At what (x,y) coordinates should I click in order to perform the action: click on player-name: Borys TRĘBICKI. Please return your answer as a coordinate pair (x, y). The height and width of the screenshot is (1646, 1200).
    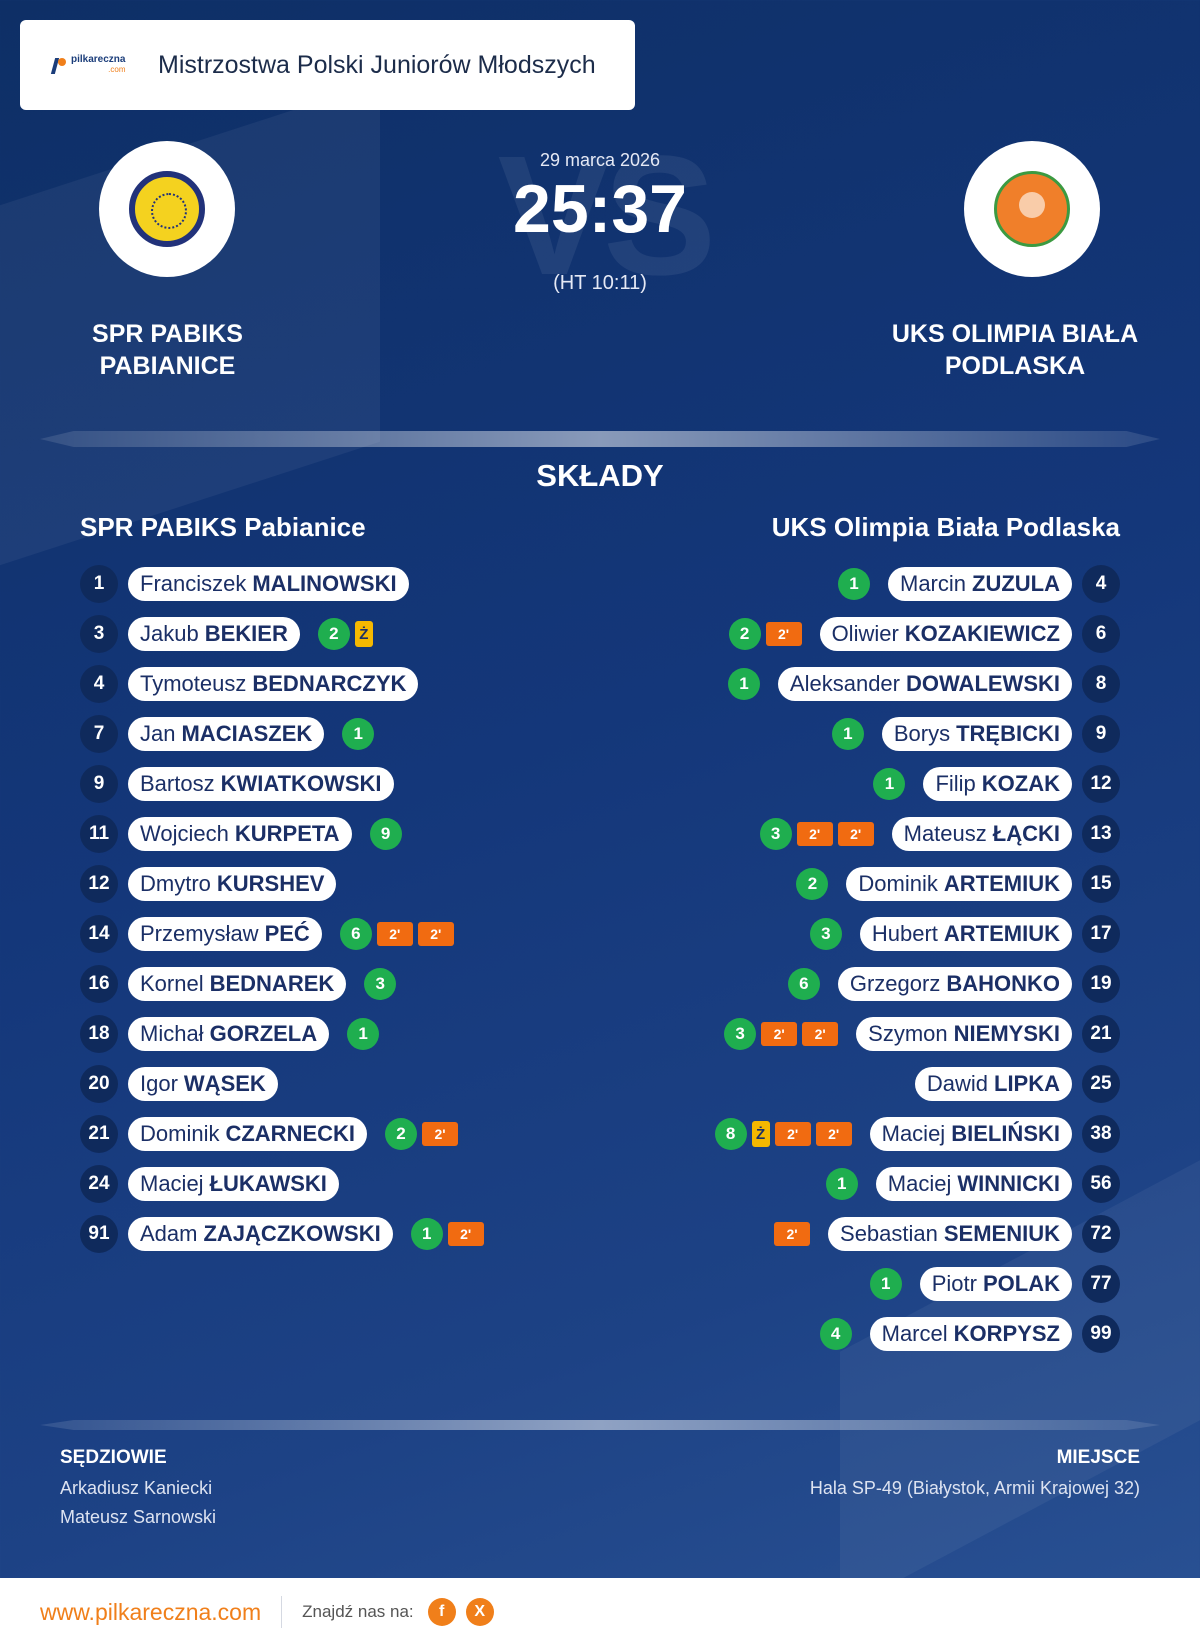
    Looking at the image, I should click on (976, 734).